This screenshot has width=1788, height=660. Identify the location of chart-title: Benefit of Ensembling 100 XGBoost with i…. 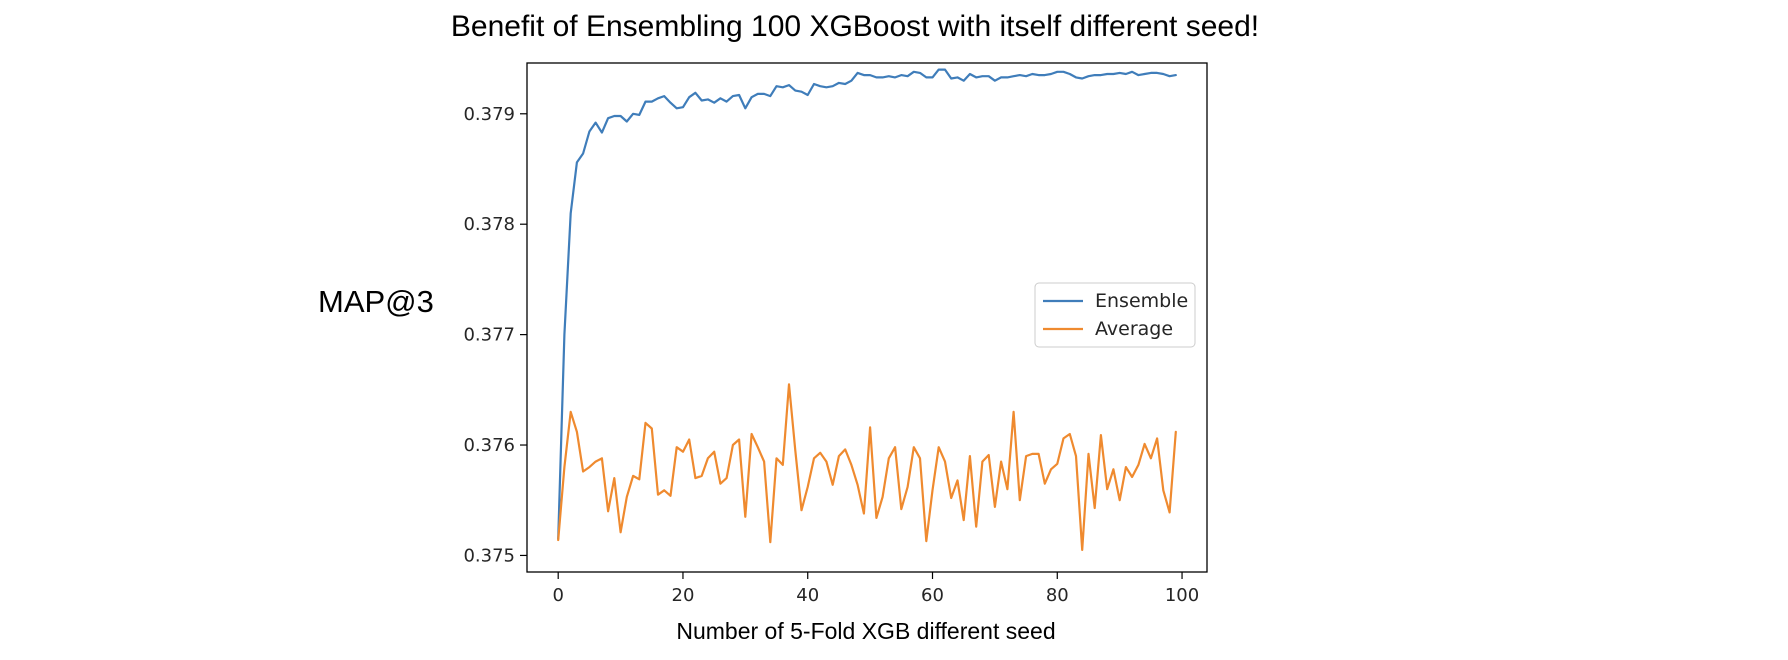
(855, 26).